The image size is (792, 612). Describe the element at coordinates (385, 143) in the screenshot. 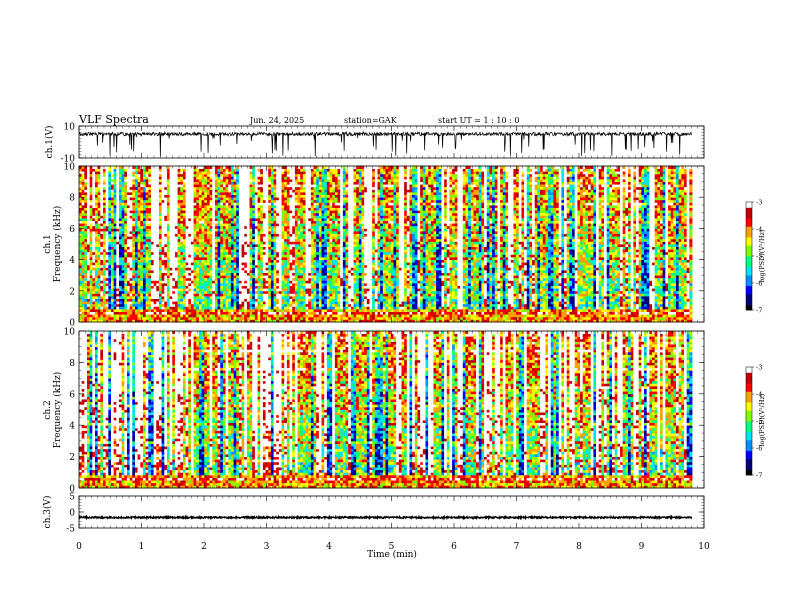

I see `ch1-waveform-trace` at that location.